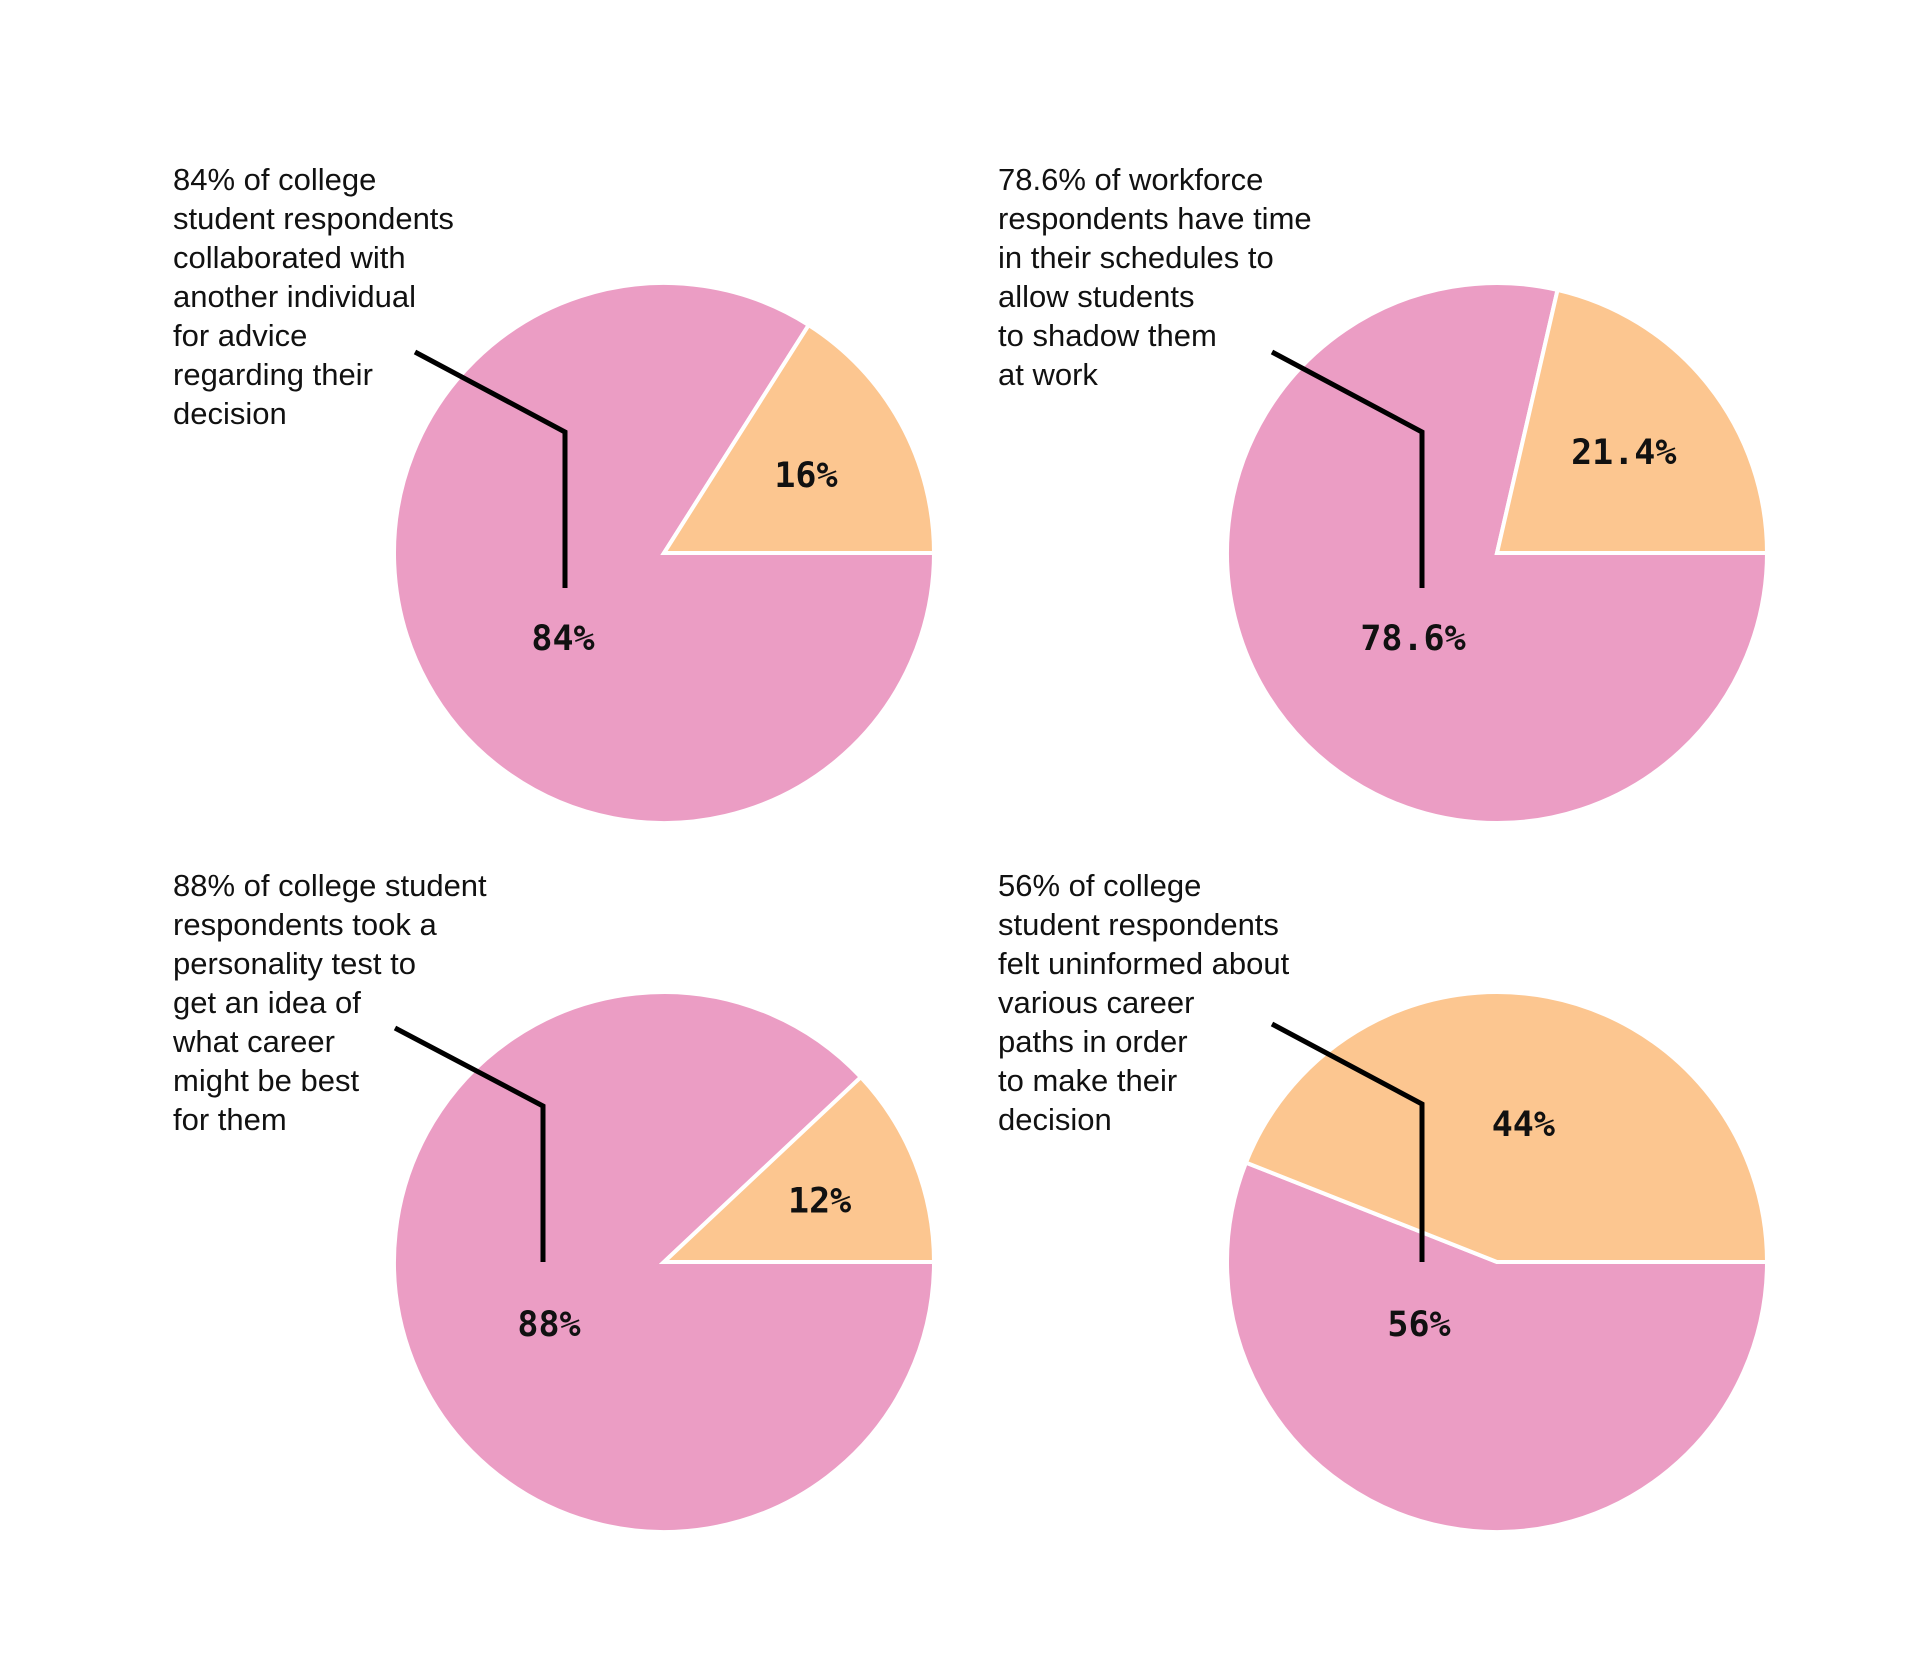 This screenshot has width=1920, height=1680. Describe the element at coordinates (1623, 453) in the screenshot. I see `pie-label-minor: 21.4%` at that location.